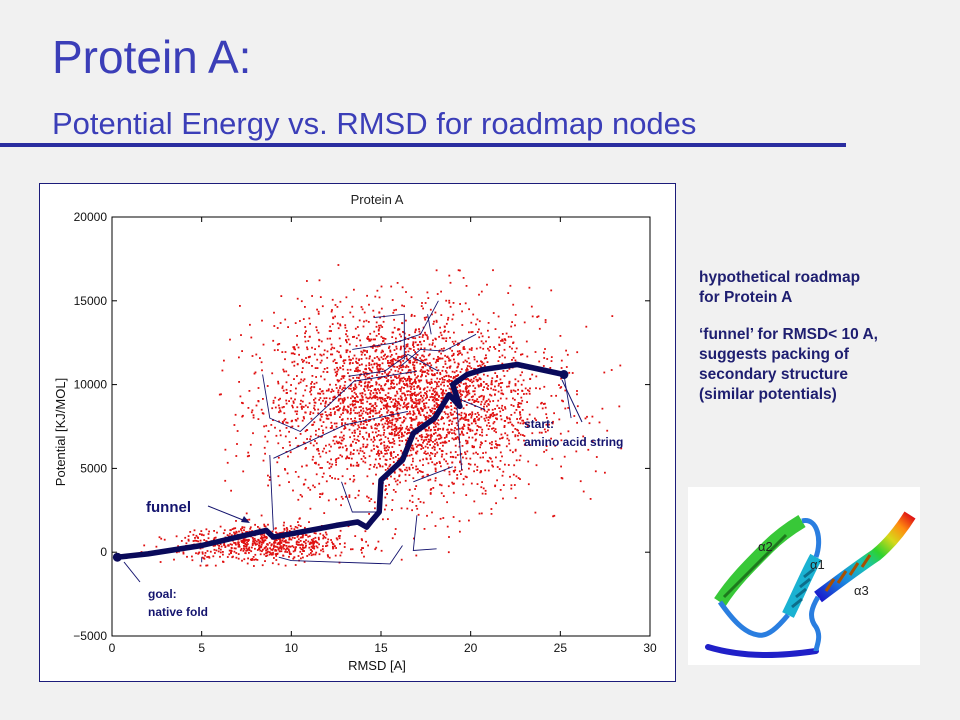 This screenshot has width=960, height=720. What do you see at coordinates (423, 145) in the screenshot?
I see `title-underline` at bounding box center [423, 145].